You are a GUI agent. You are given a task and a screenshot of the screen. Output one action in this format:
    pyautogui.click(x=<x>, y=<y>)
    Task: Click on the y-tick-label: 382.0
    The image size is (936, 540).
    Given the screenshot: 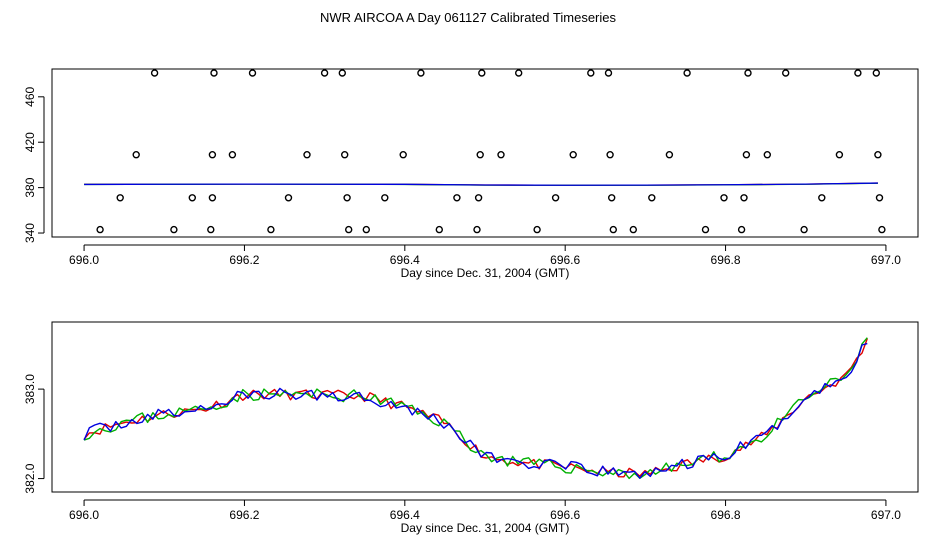 What is the action you would take?
    pyautogui.click(x=30, y=478)
    